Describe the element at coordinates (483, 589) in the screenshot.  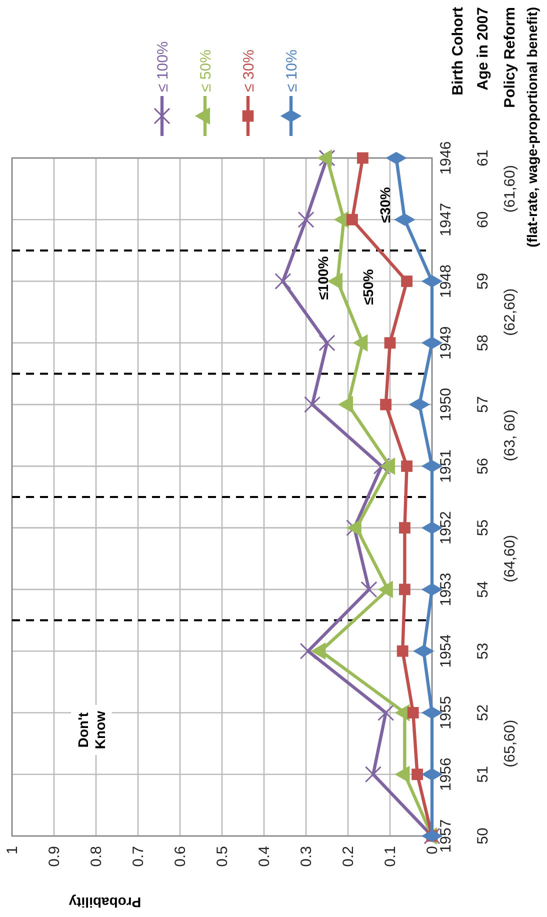
I see `text: 54` at that location.